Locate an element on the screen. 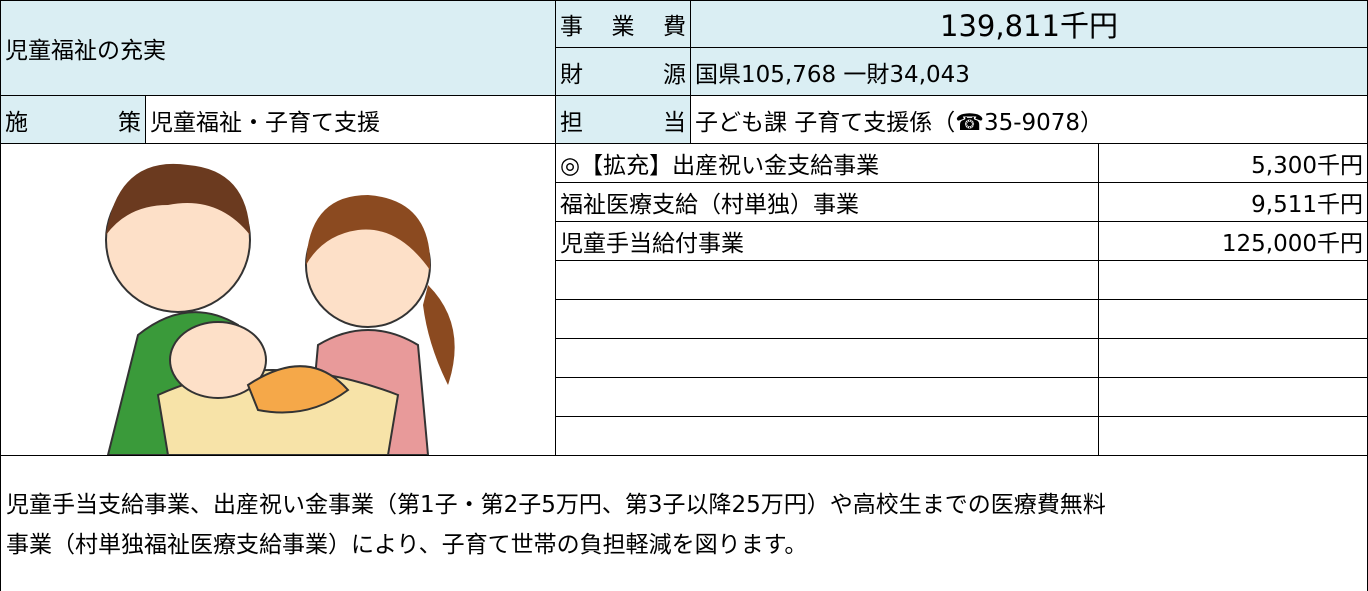  funding-label-cell: 財源 is located at coordinates (623, 71).